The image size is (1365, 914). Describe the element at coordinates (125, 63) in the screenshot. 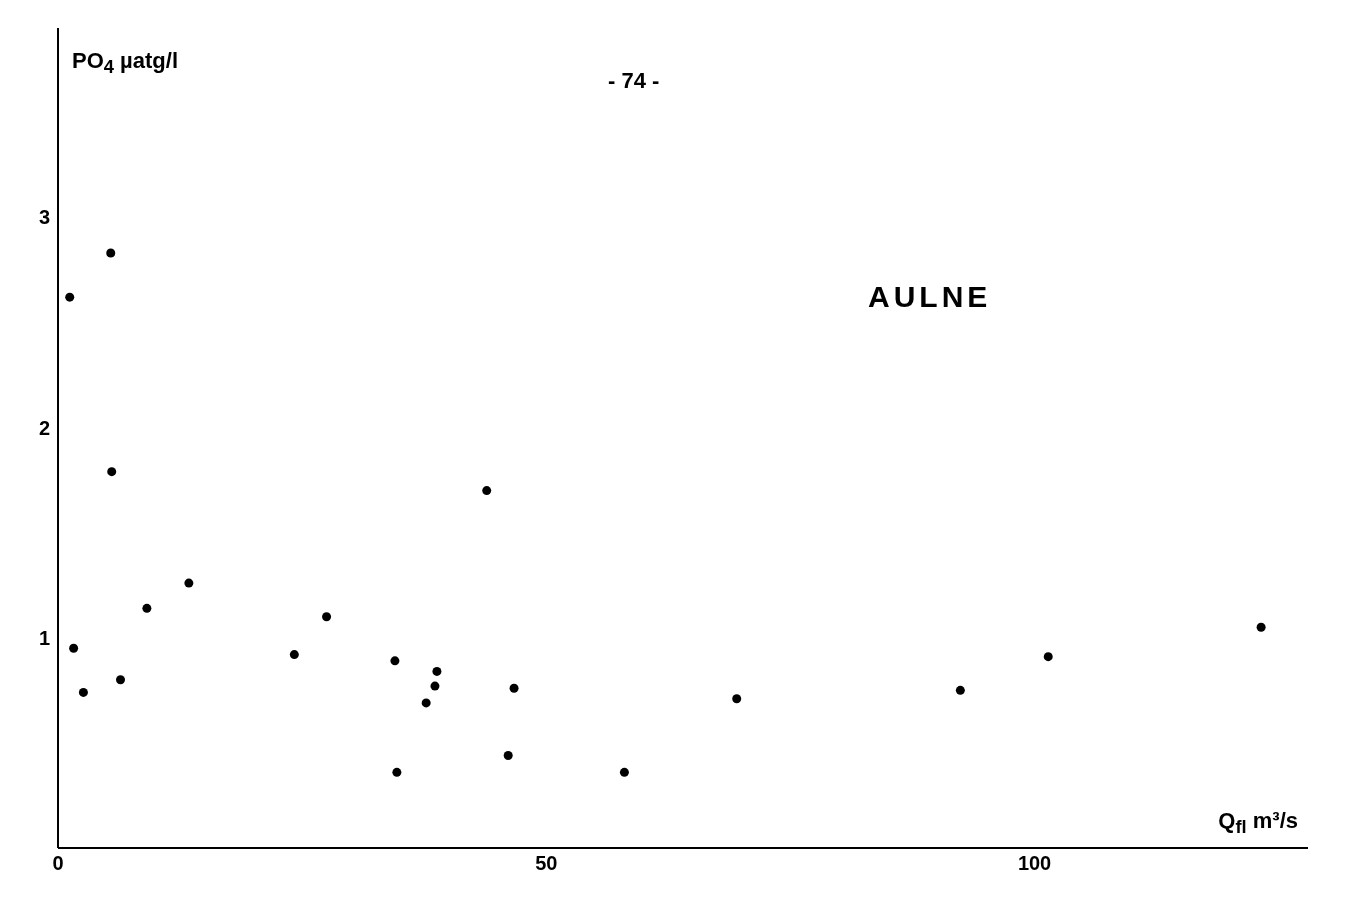

I see `y-axis-title: PO$_{4}$ µatg/l` at that location.